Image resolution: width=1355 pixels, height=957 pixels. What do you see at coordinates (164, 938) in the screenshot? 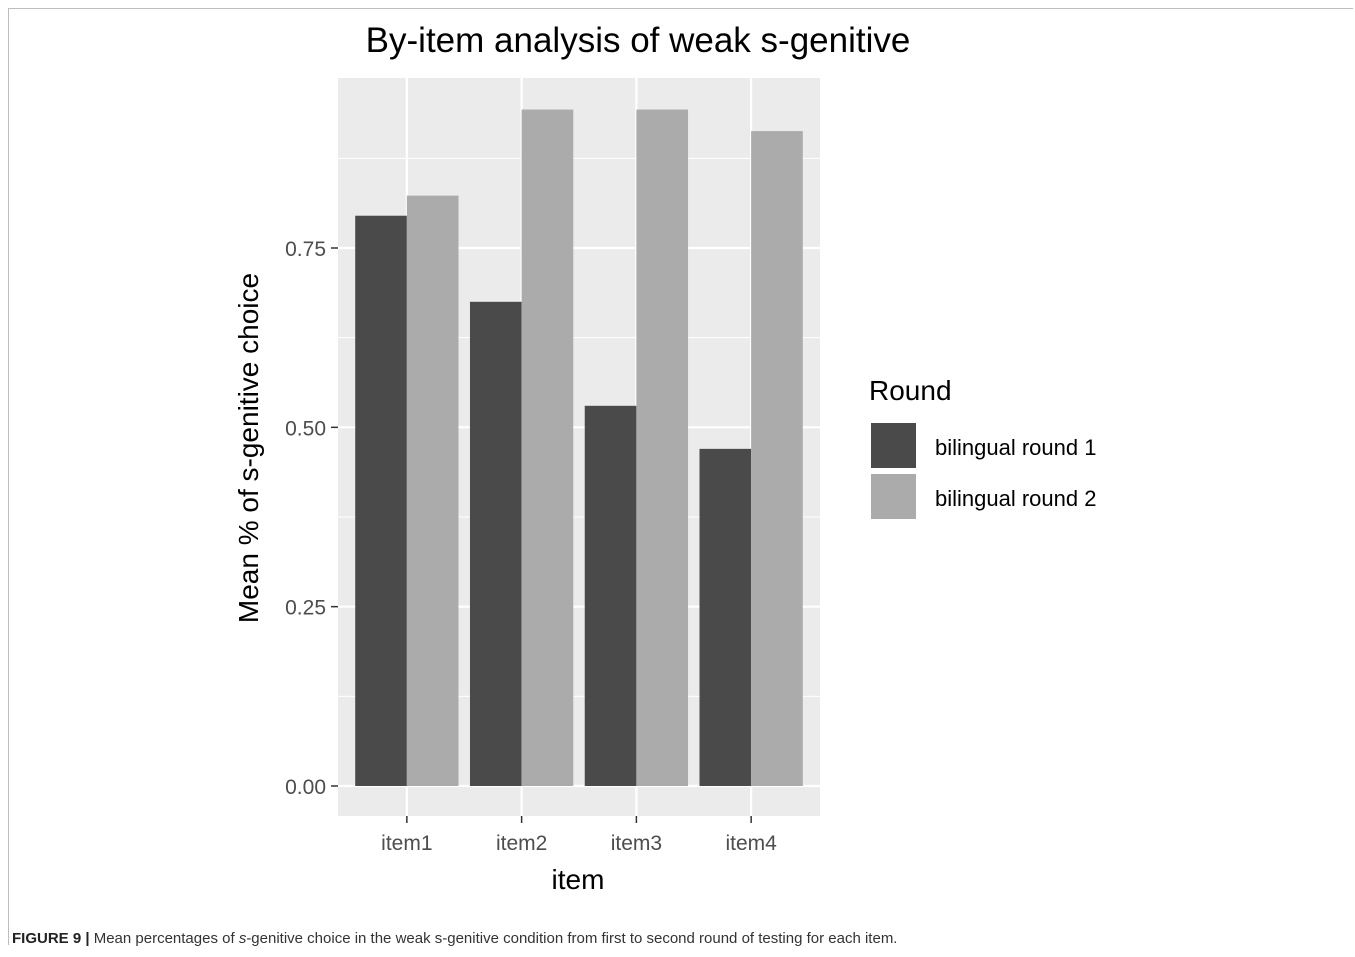
I see `caption-text-before: Mean percentages of` at bounding box center [164, 938].